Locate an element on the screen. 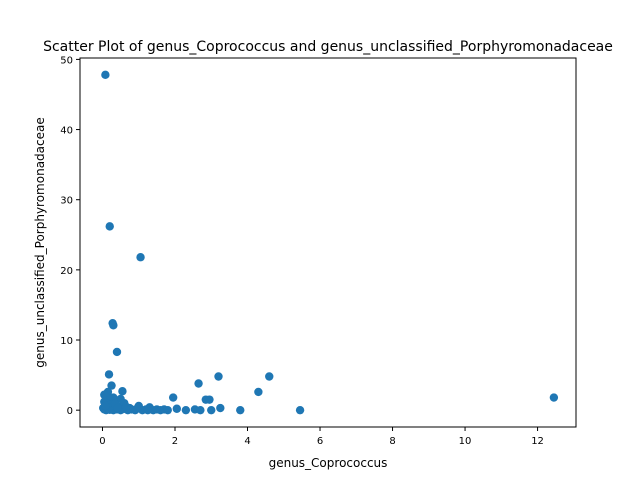 The image size is (640, 480). y-axis-label: genus_unclassified_Porphyromonadaceae is located at coordinates (40, 242).